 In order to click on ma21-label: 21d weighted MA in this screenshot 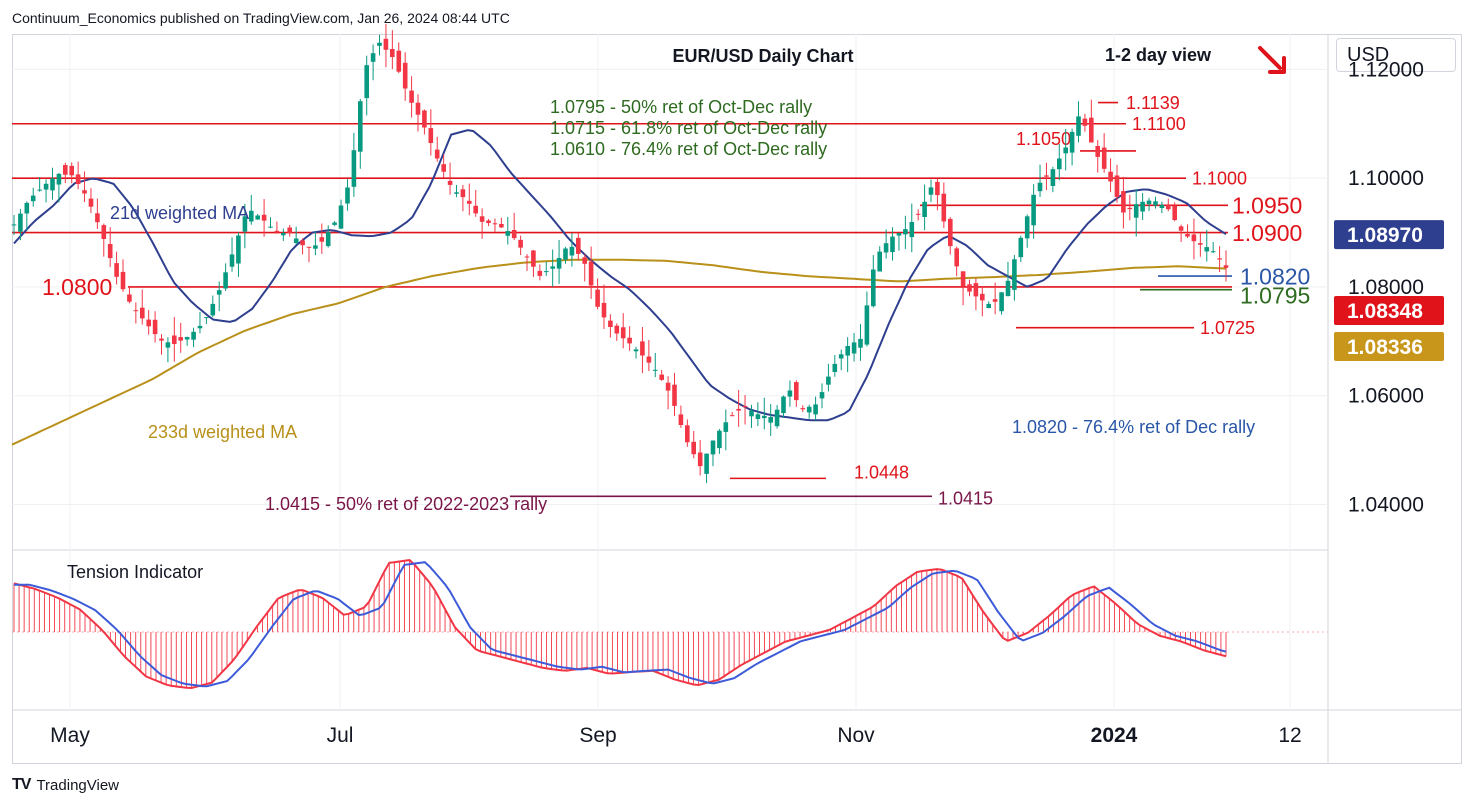, I will do `click(179, 213)`.